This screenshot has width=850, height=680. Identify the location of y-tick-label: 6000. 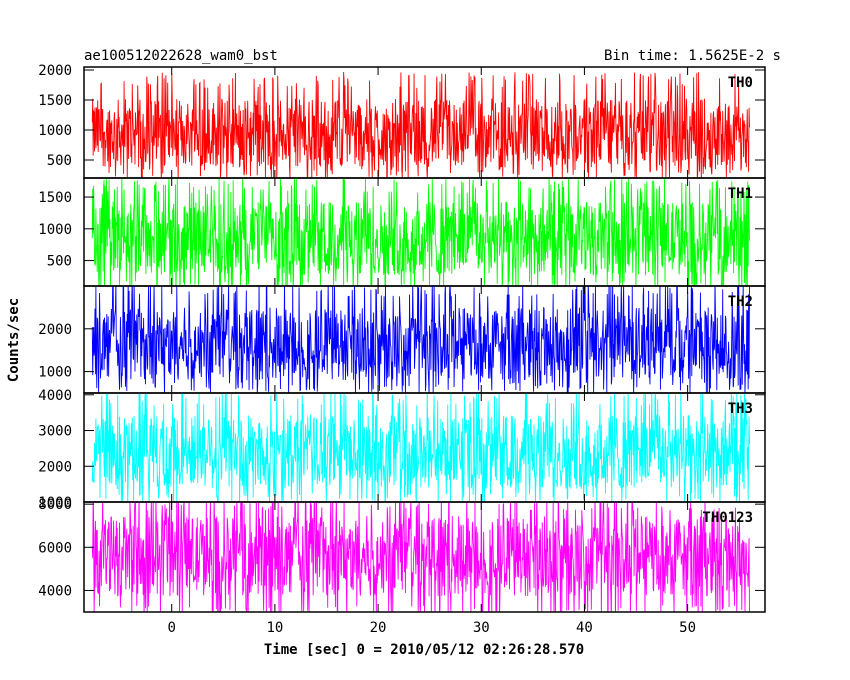
(55, 548).